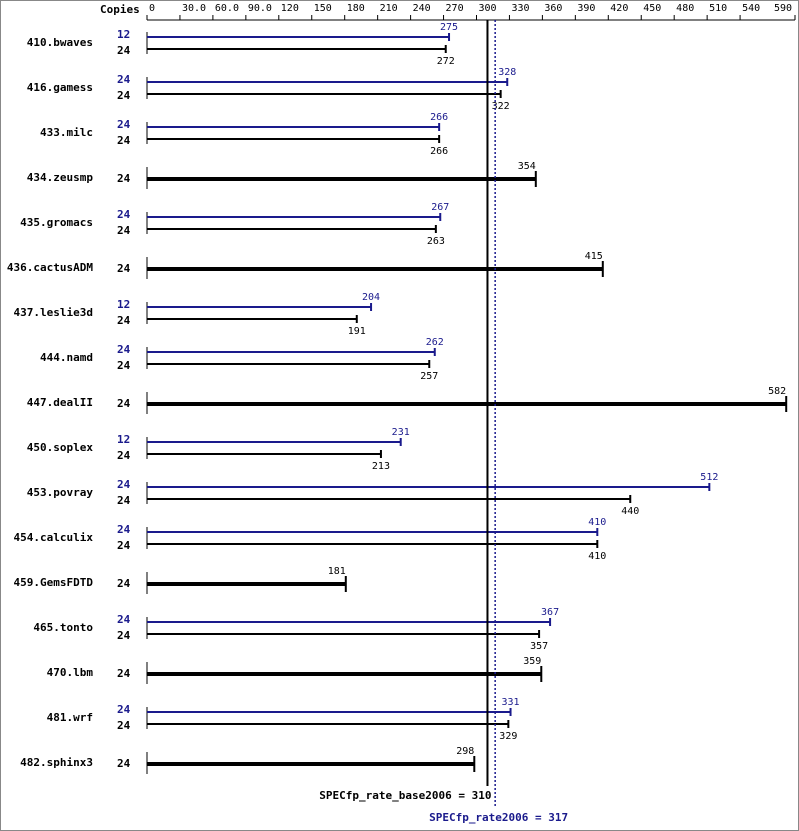  I want to click on peak-value-label: 275, so click(449, 27).